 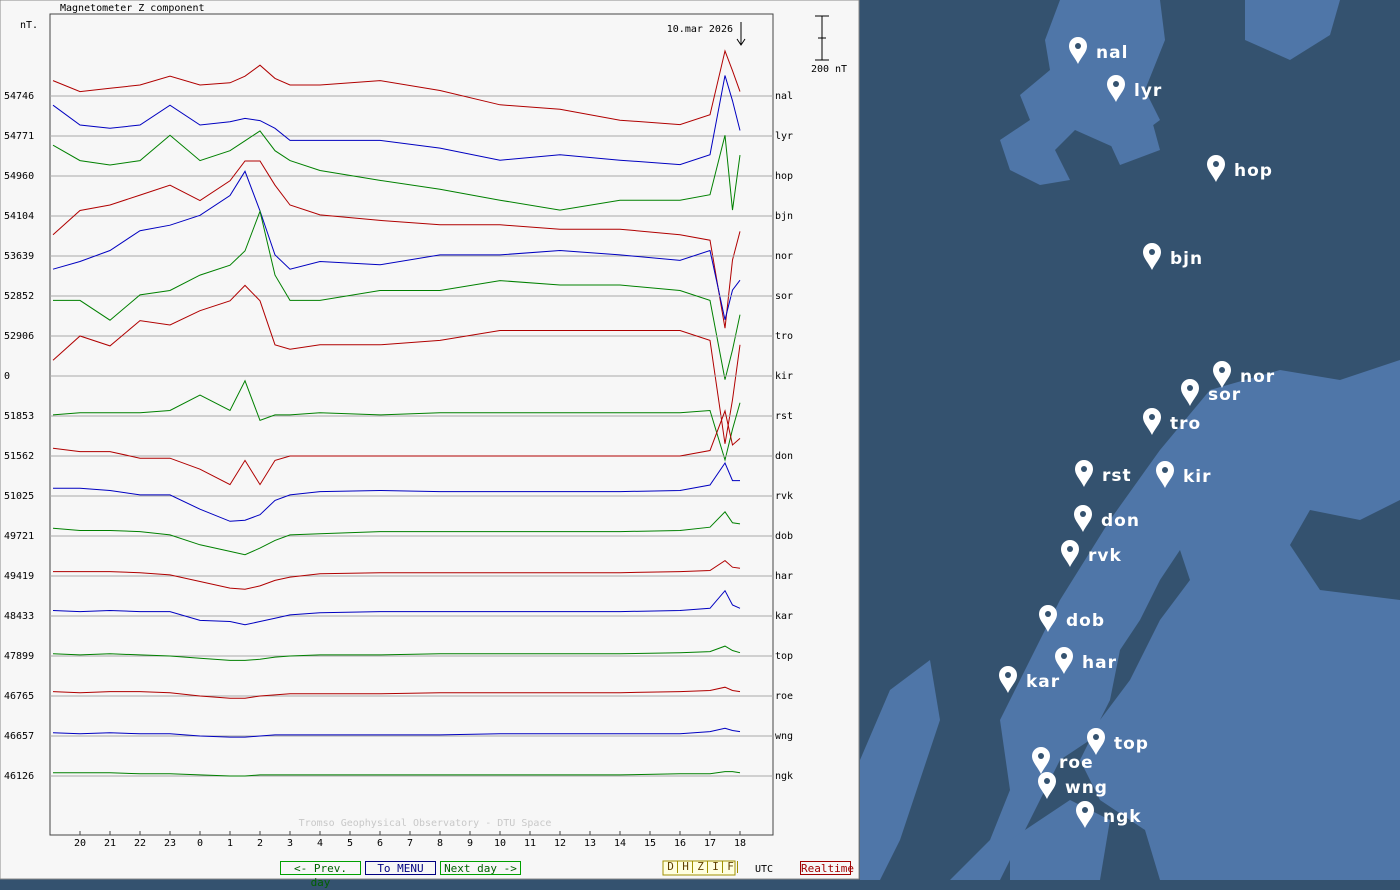 I want to click on station-label: top, so click(x=784, y=656).